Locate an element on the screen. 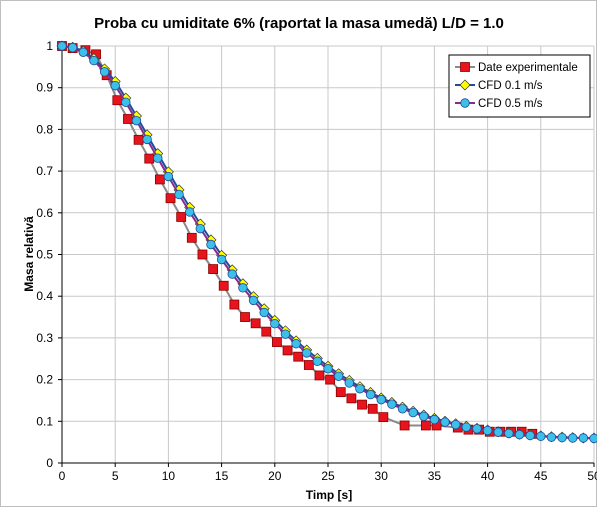  y-tick-label: 0.2 is located at coordinates (44, 380).